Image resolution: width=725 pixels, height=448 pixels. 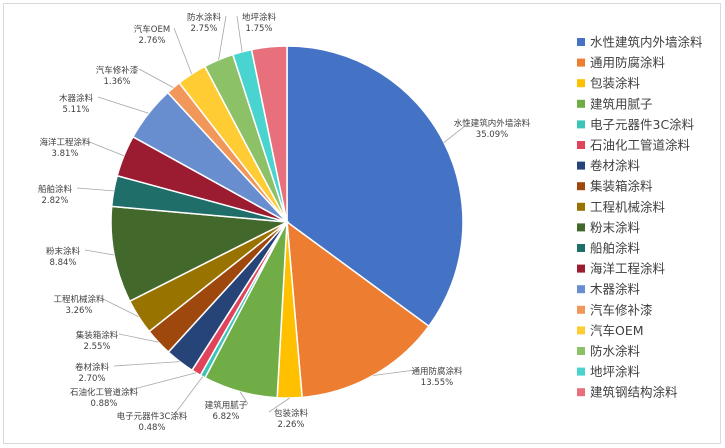 What do you see at coordinates (621, 103) in the screenshot?
I see `legend-entry: 建筑用腻子` at bounding box center [621, 103].